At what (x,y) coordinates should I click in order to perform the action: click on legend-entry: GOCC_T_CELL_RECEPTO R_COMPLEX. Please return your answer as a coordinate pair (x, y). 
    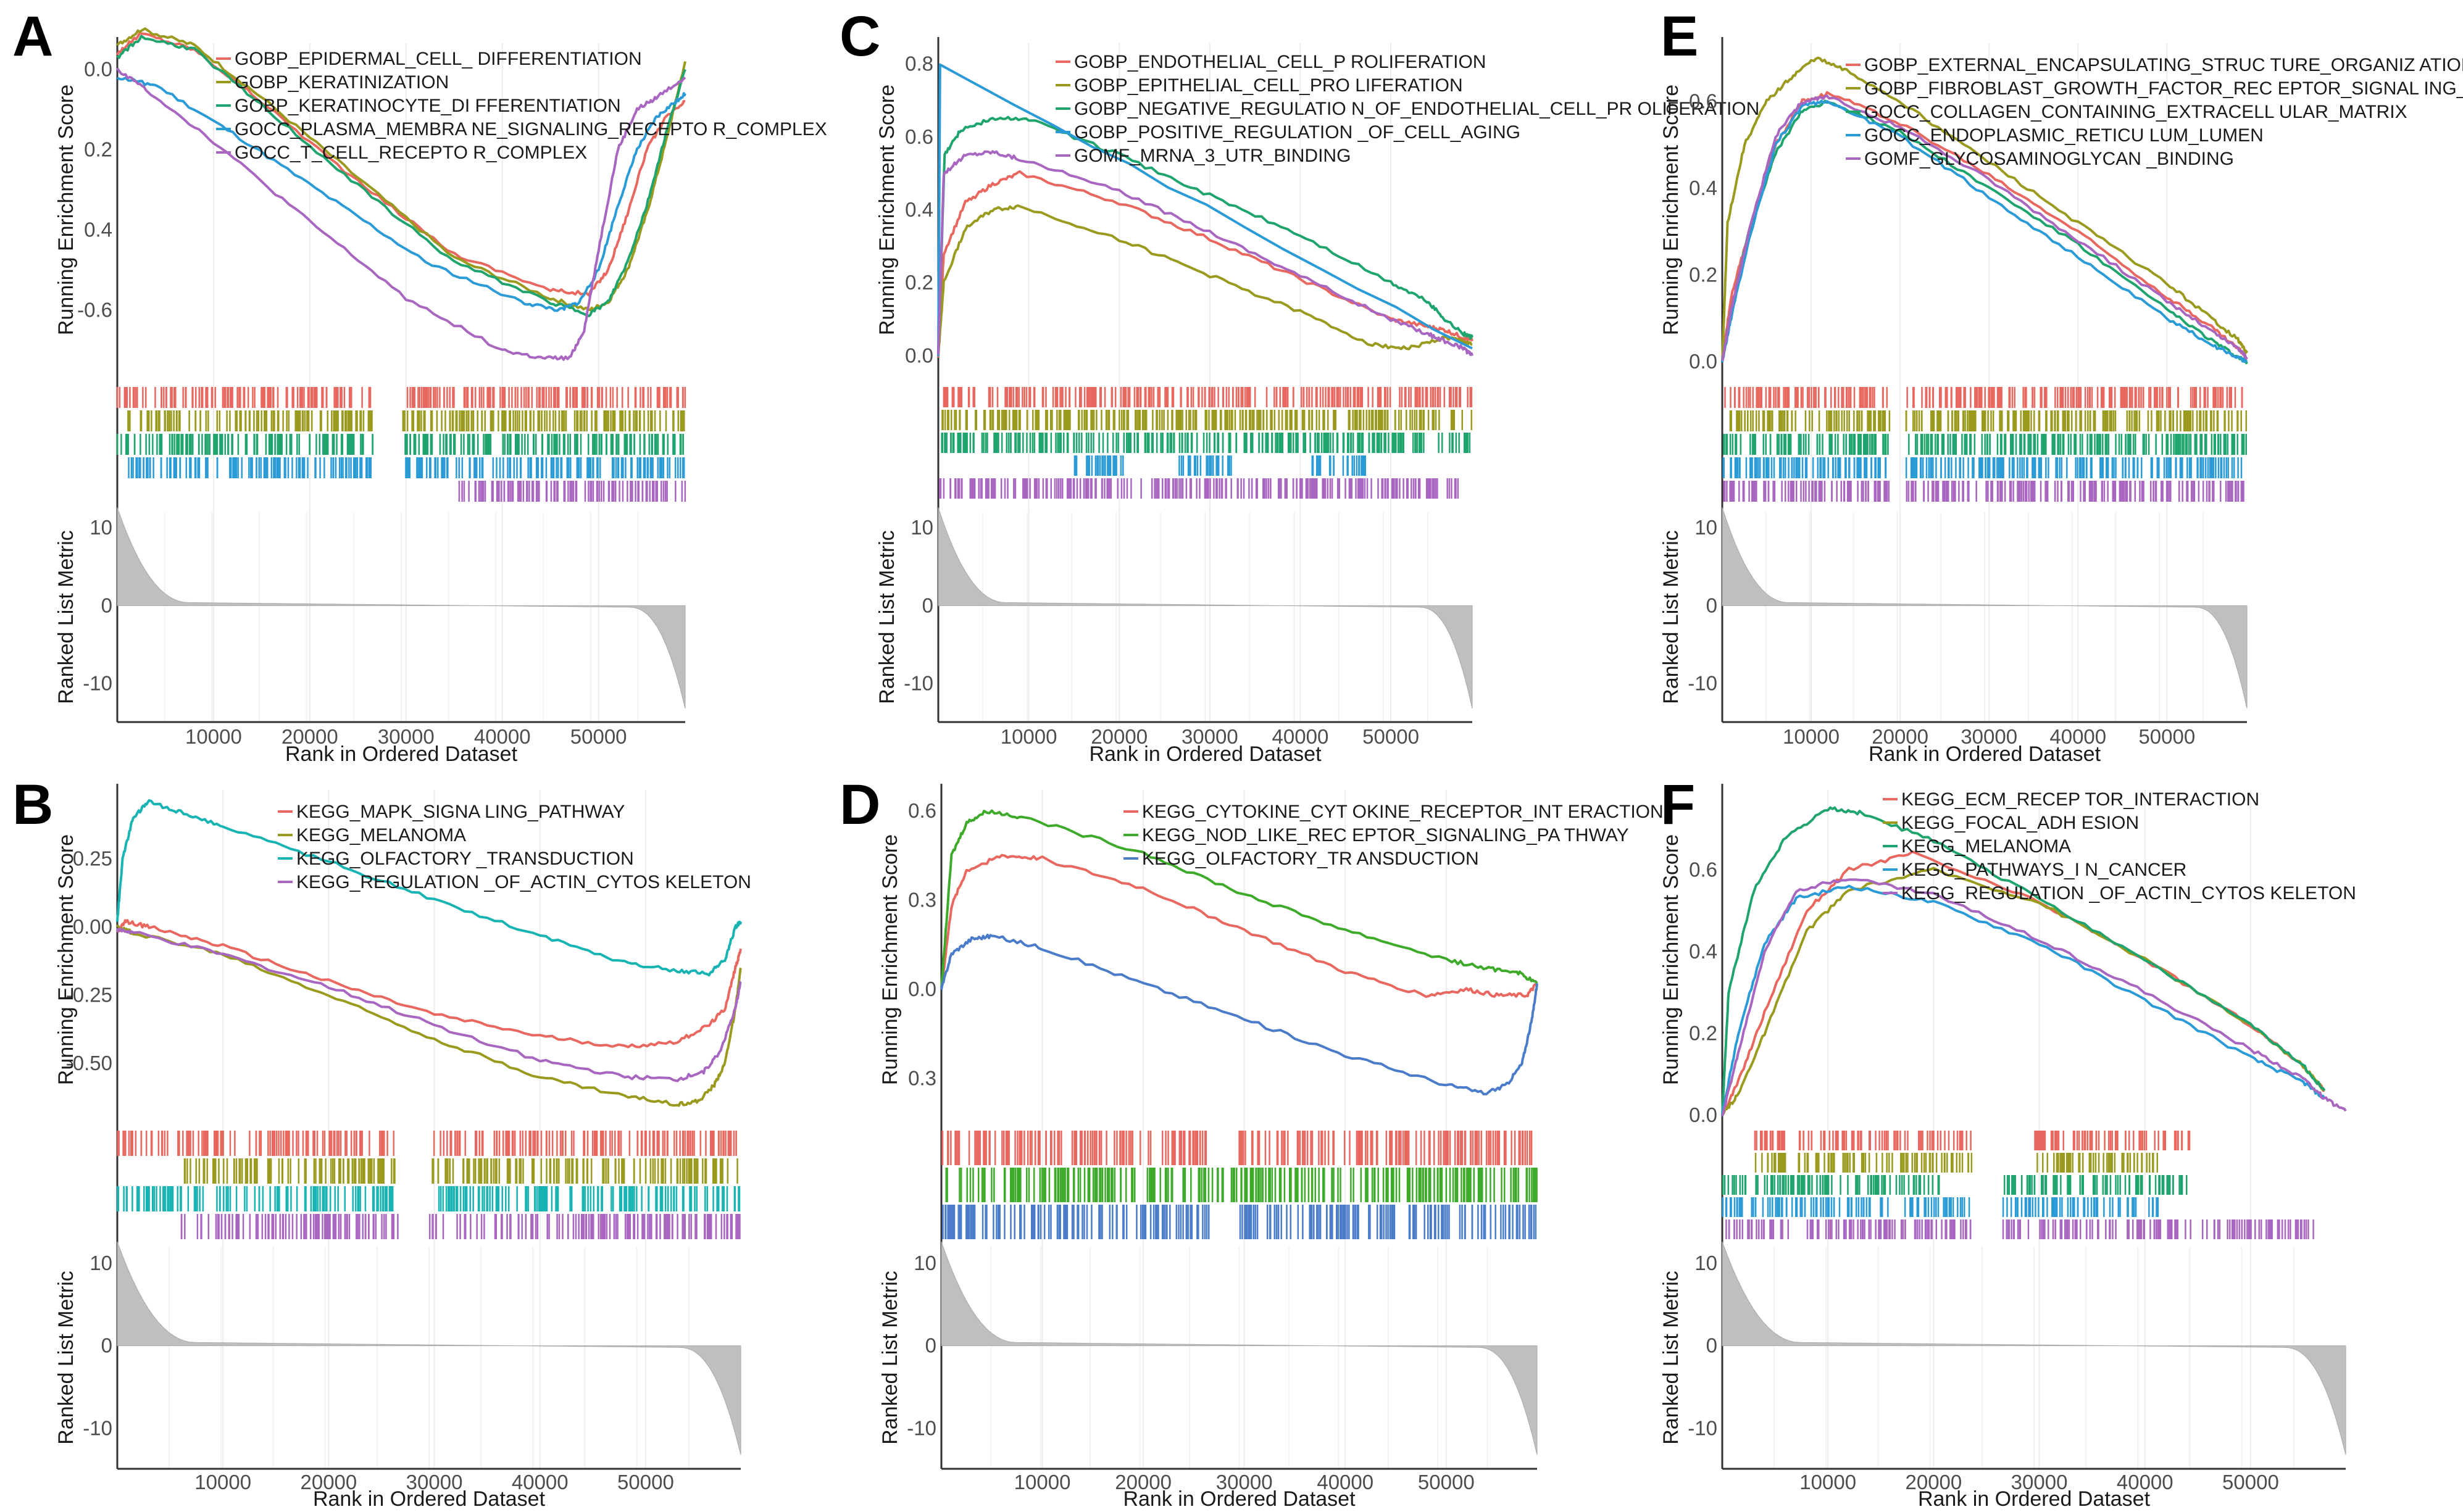
    Looking at the image, I should click on (411, 153).